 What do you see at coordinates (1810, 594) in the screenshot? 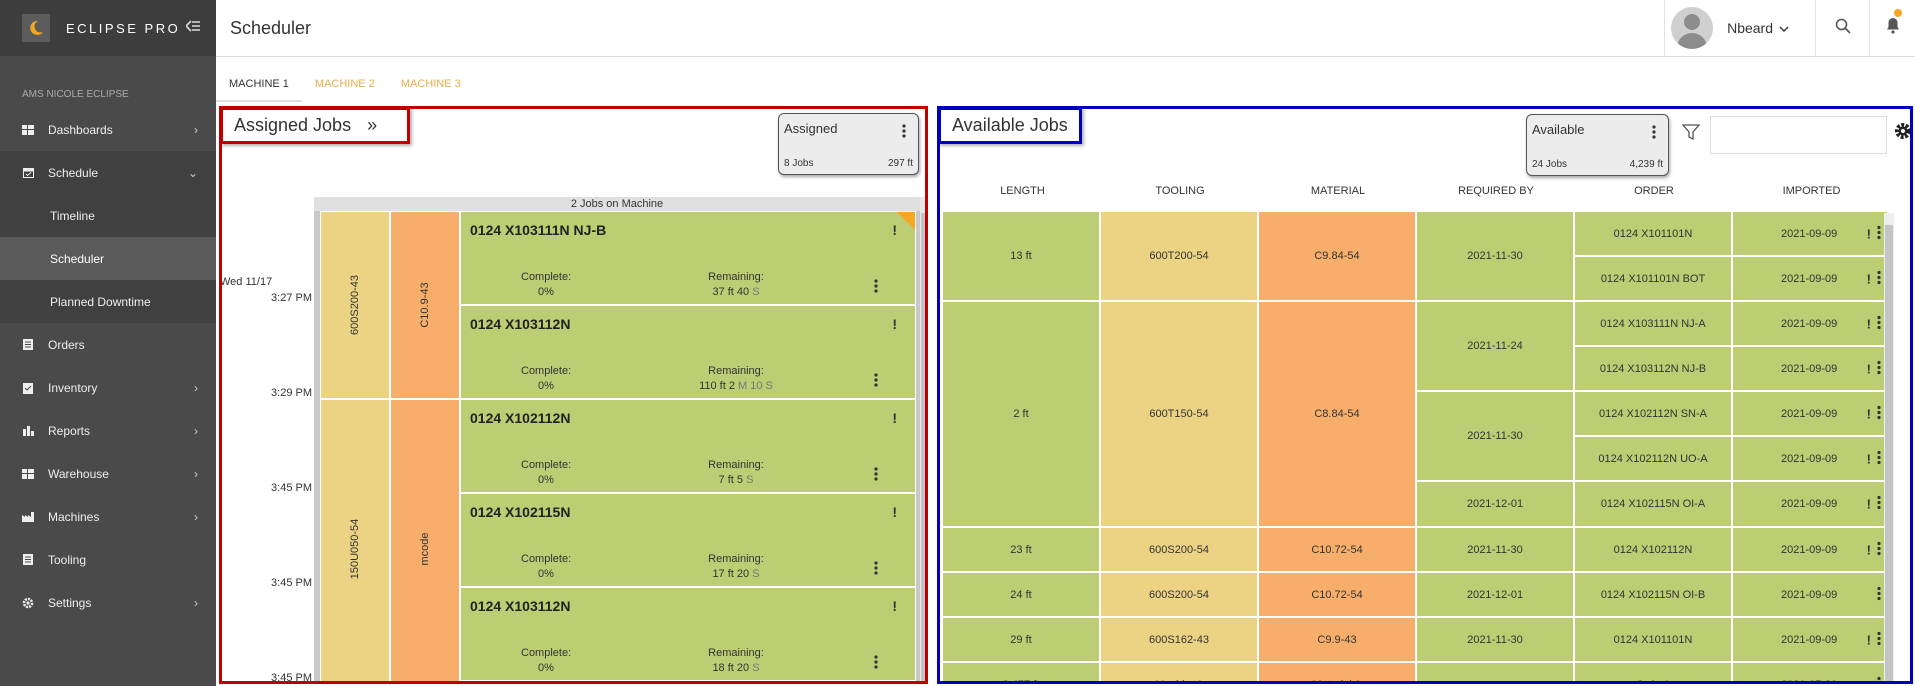
I see `imported-cell: 2021-09-09` at bounding box center [1810, 594].